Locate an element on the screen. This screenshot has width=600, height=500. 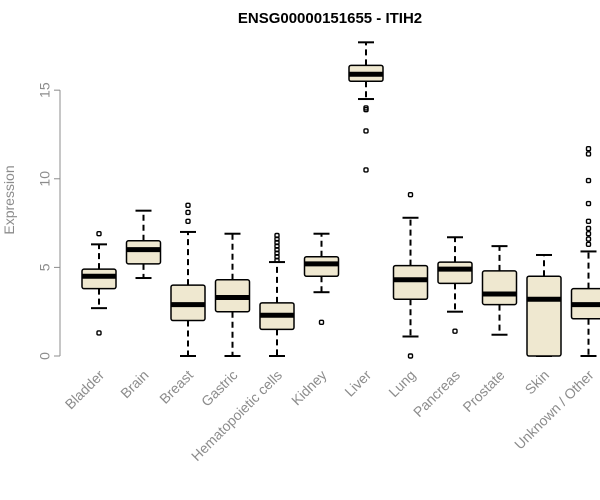
y-tick-label: 15 is located at coordinates (45, 90).